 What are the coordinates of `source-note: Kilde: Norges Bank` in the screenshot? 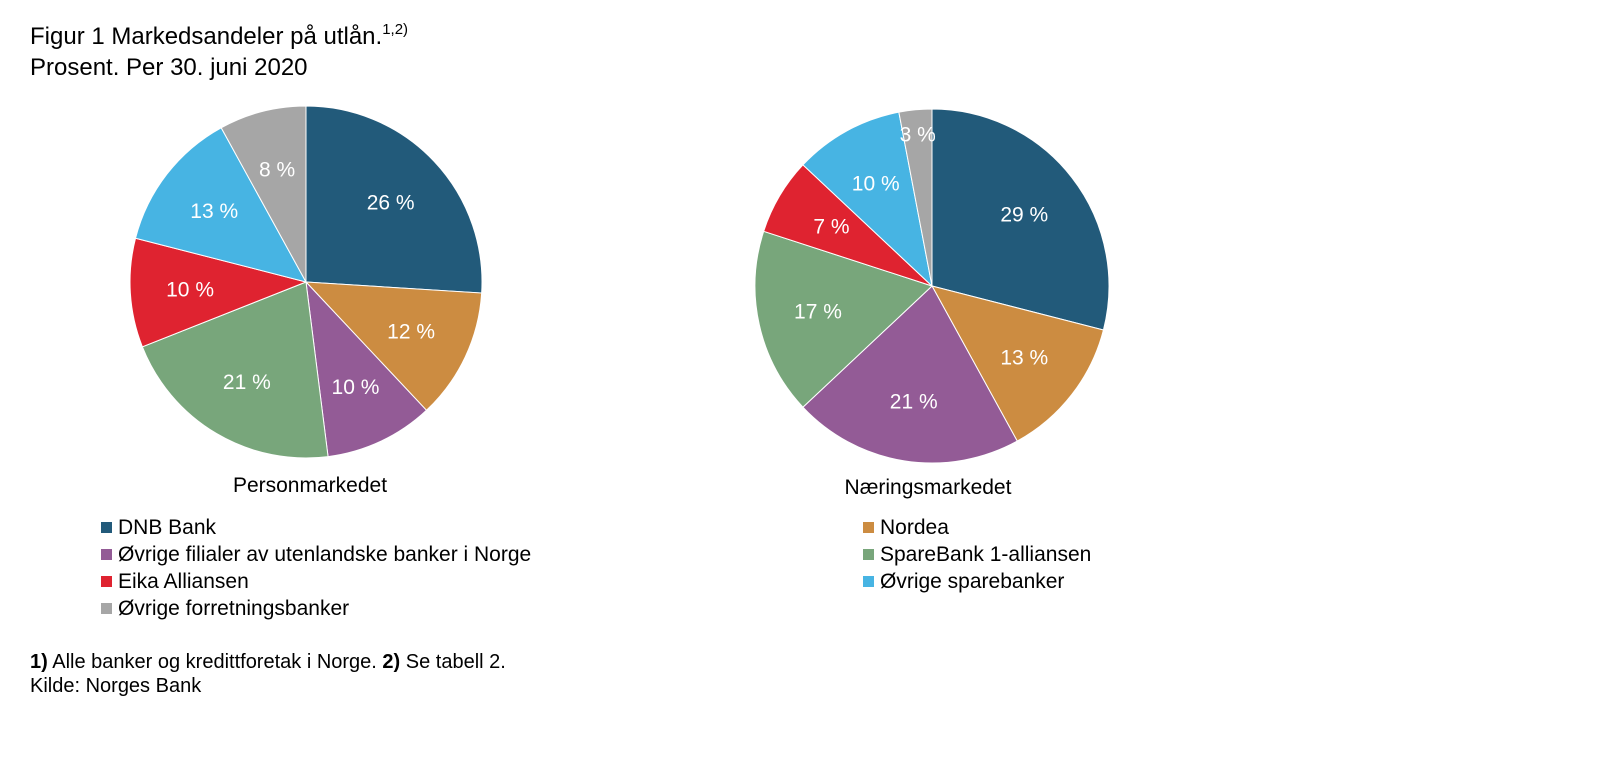 It's located at (116, 686).